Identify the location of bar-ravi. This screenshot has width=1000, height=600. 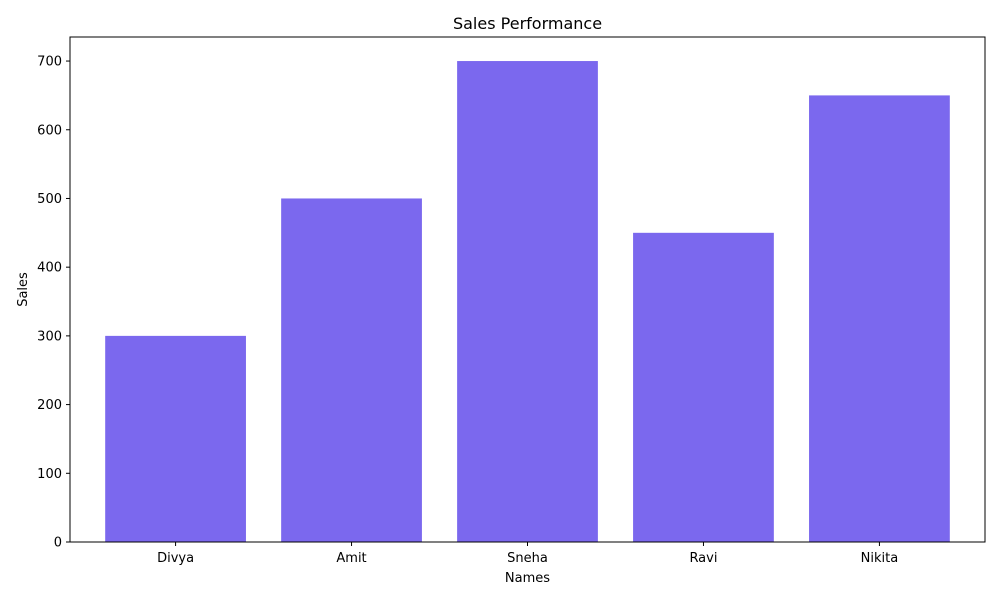
(703, 387).